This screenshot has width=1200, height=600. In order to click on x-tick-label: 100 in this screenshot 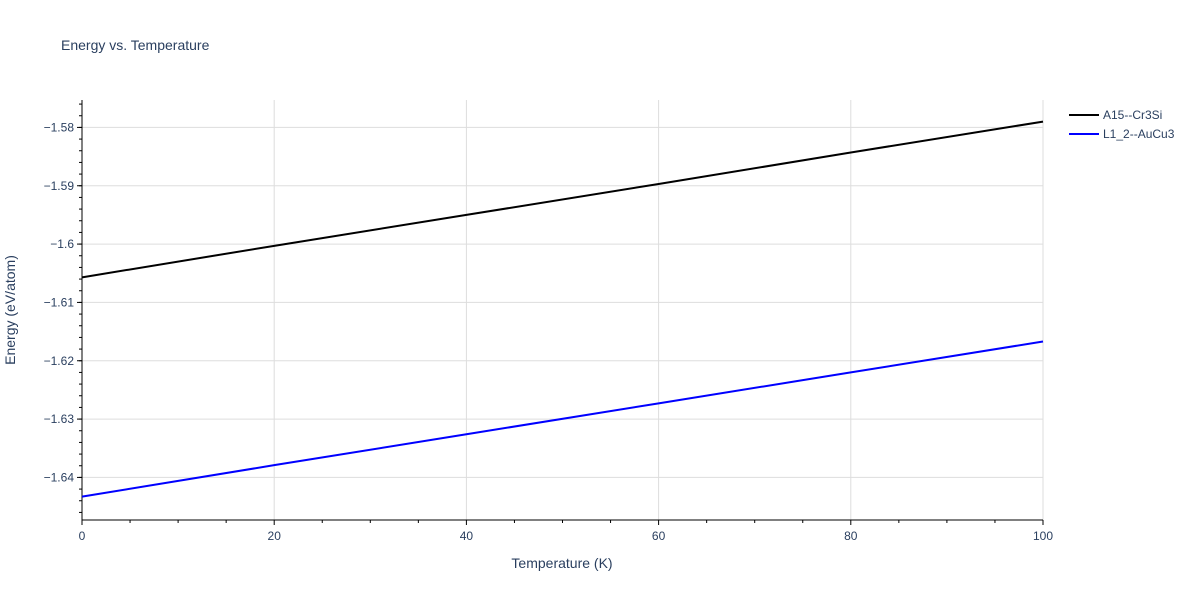, I will do `click(1043, 536)`.